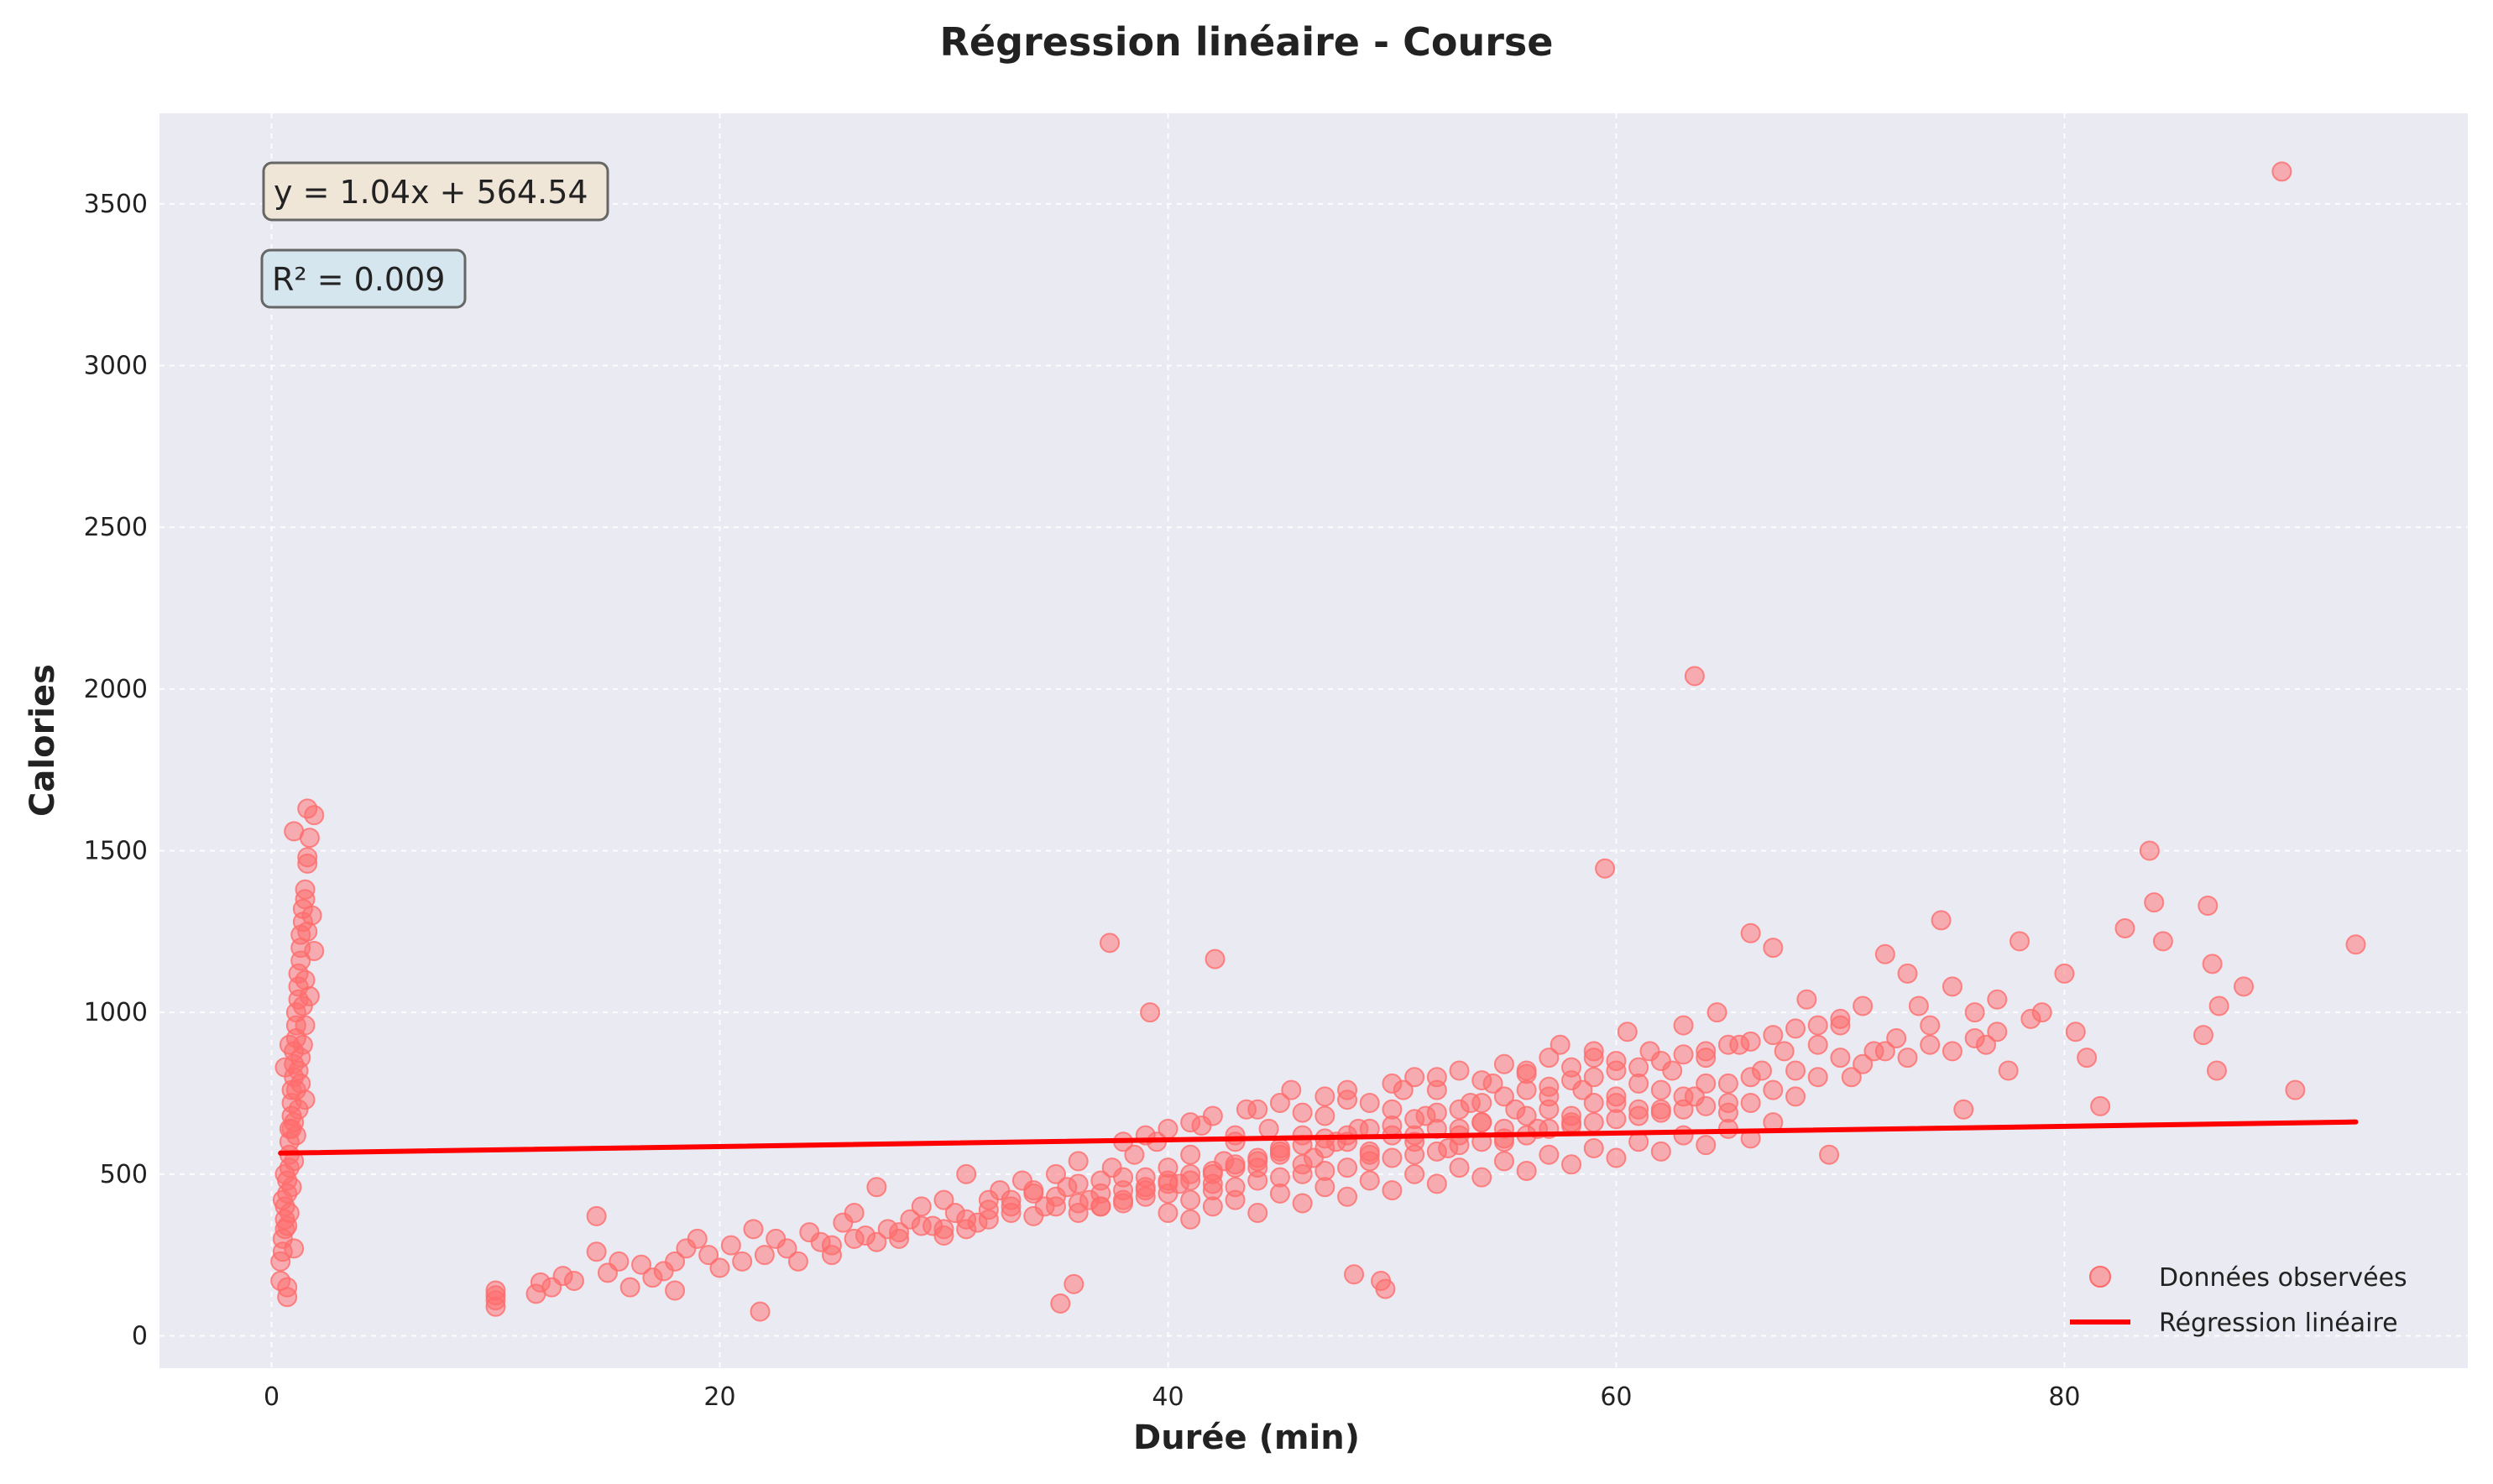 This screenshot has width=2493, height=1484. What do you see at coordinates (116, 204) in the screenshot?
I see `y-tick-label: 3500` at bounding box center [116, 204].